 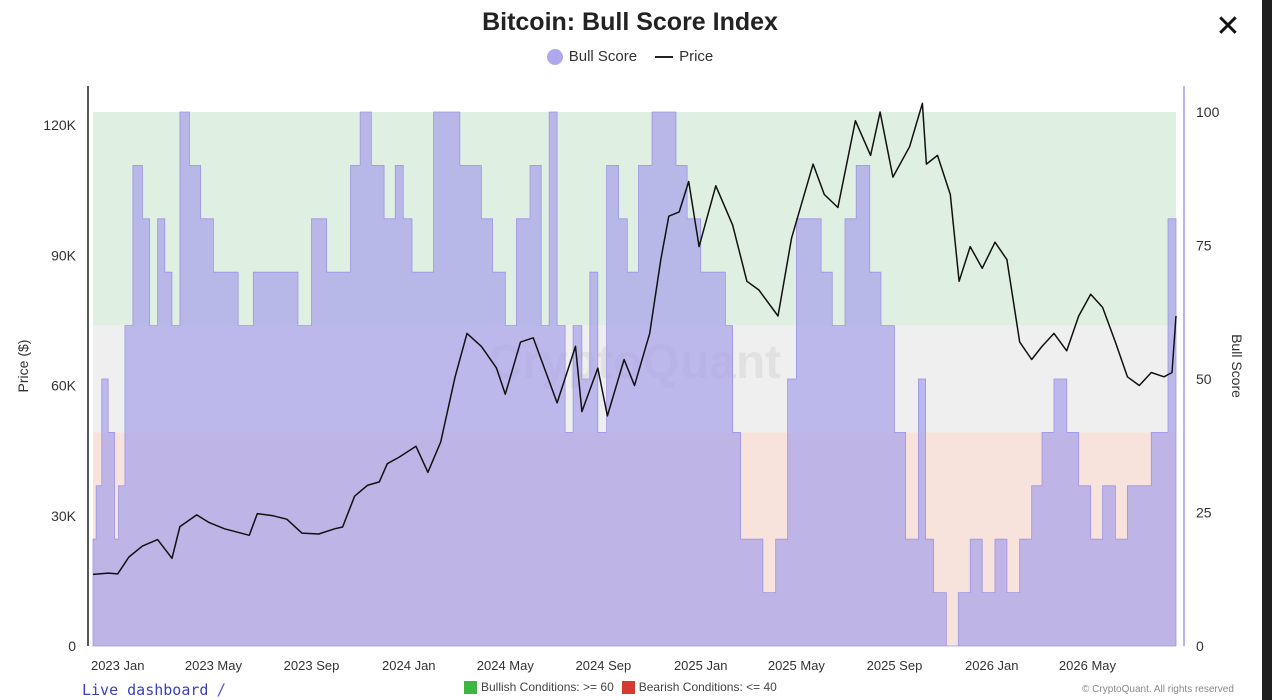 I want to click on x-tick-label: 2024 Sep, so click(x=604, y=665).